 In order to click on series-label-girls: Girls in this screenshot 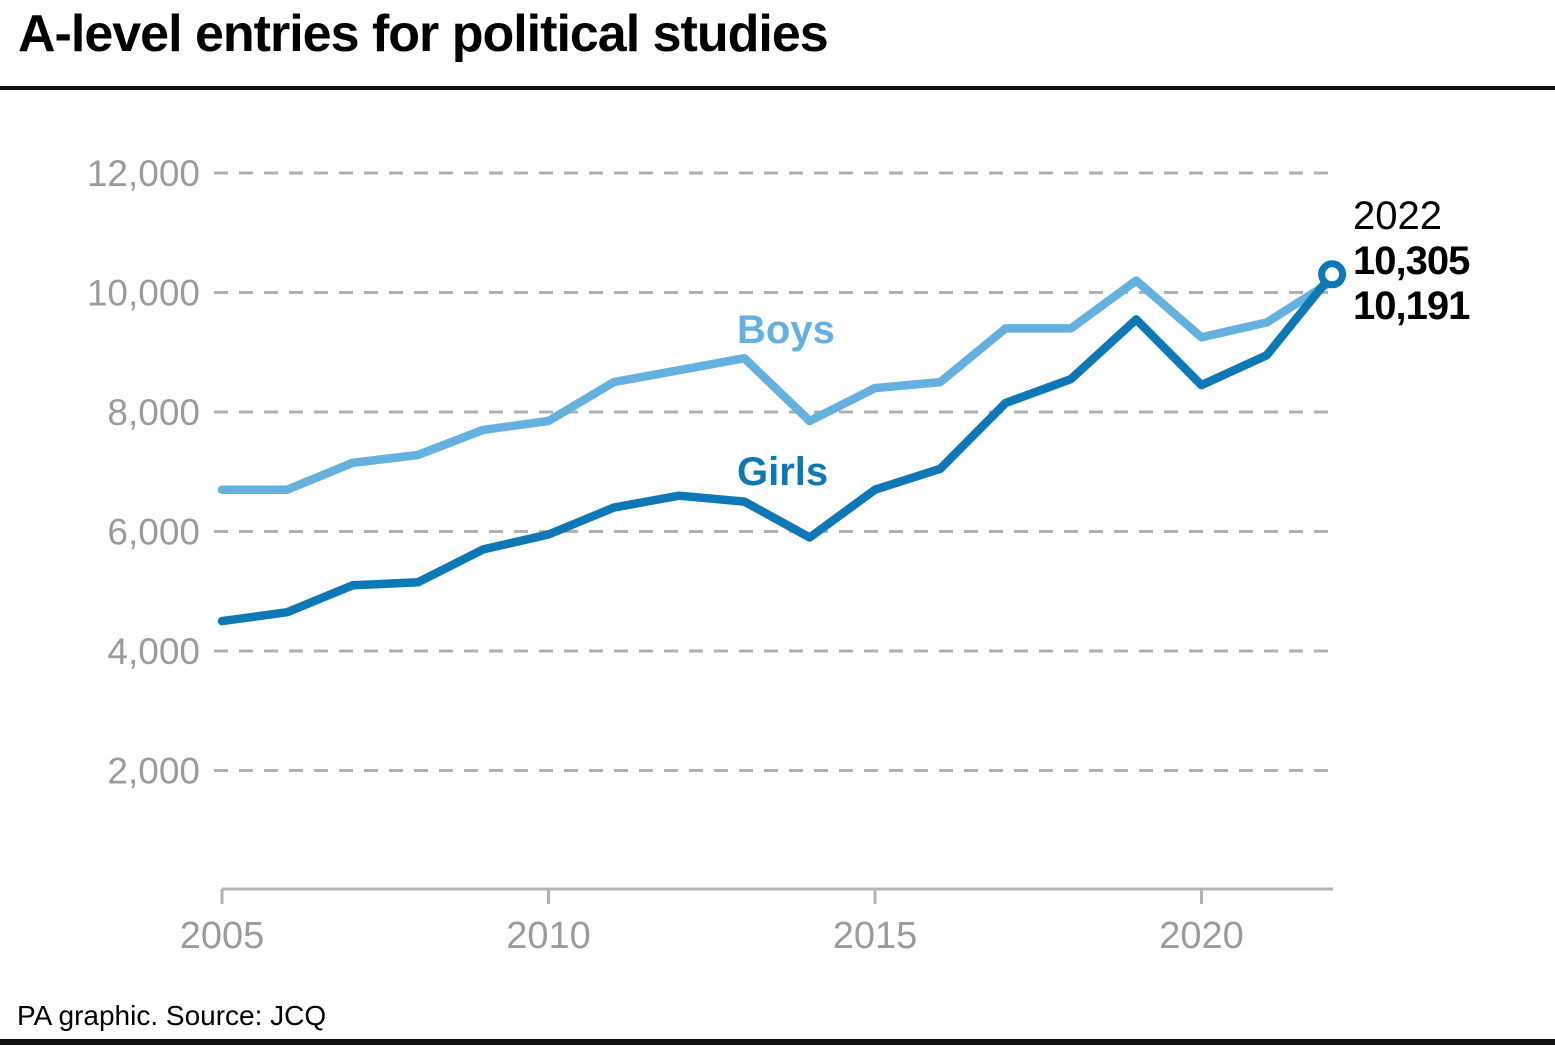, I will do `click(783, 472)`.